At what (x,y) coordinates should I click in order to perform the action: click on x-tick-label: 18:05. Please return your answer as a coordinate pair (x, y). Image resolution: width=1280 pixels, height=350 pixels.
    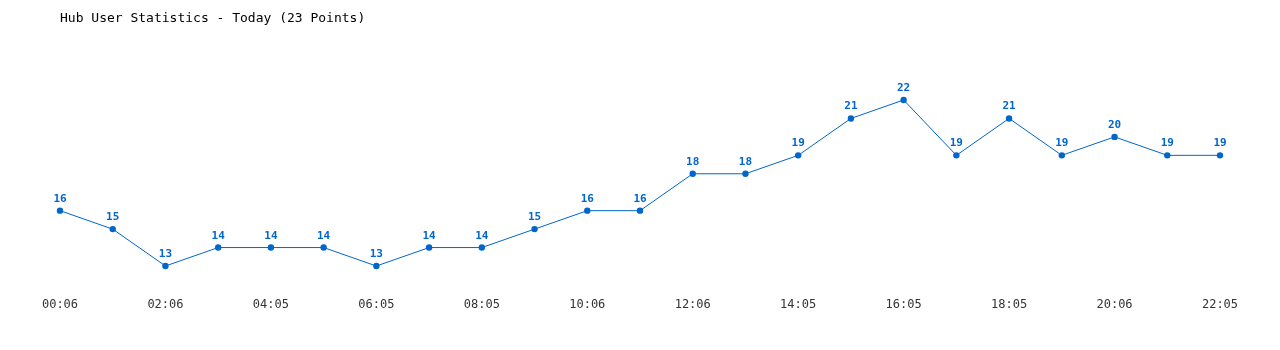
    Looking at the image, I should click on (1009, 304).